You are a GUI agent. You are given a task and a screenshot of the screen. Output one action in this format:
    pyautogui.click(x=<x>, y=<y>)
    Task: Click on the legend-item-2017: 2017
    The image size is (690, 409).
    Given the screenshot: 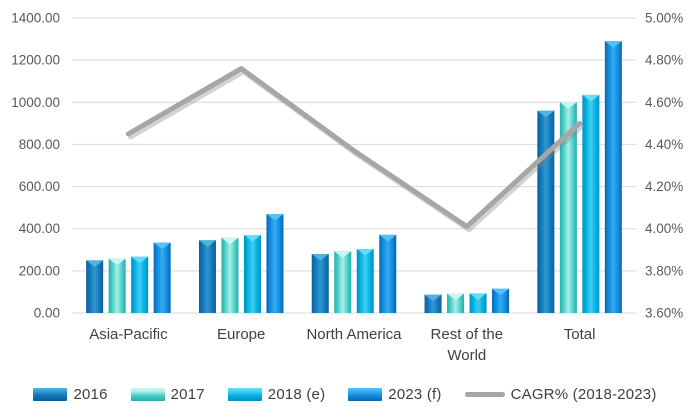 What is the action you would take?
    pyautogui.click(x=167, y=394)
    